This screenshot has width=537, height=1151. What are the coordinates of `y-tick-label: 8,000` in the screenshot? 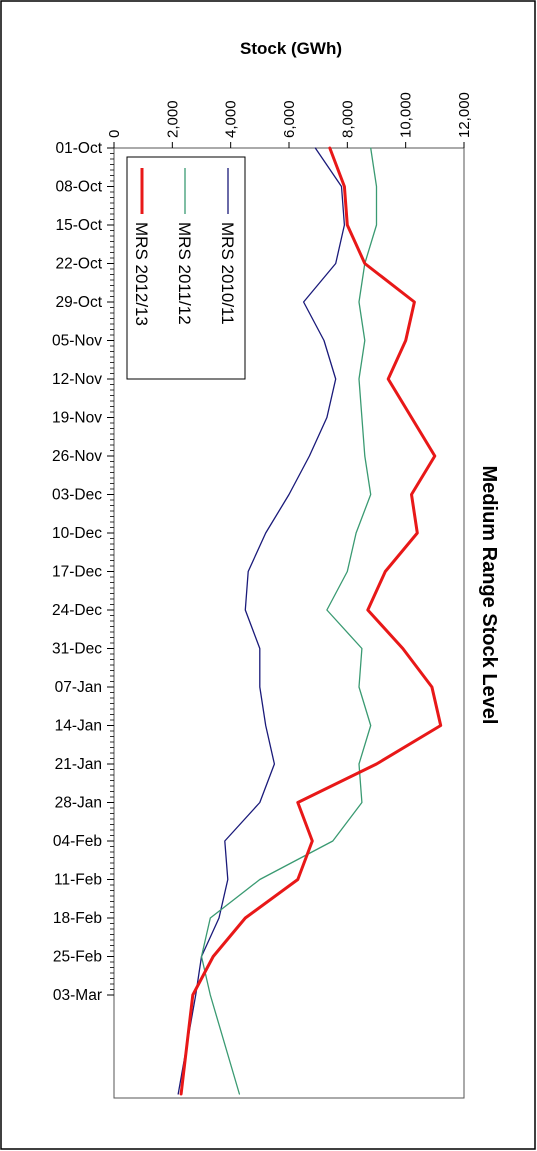 It's located at (347, 119).